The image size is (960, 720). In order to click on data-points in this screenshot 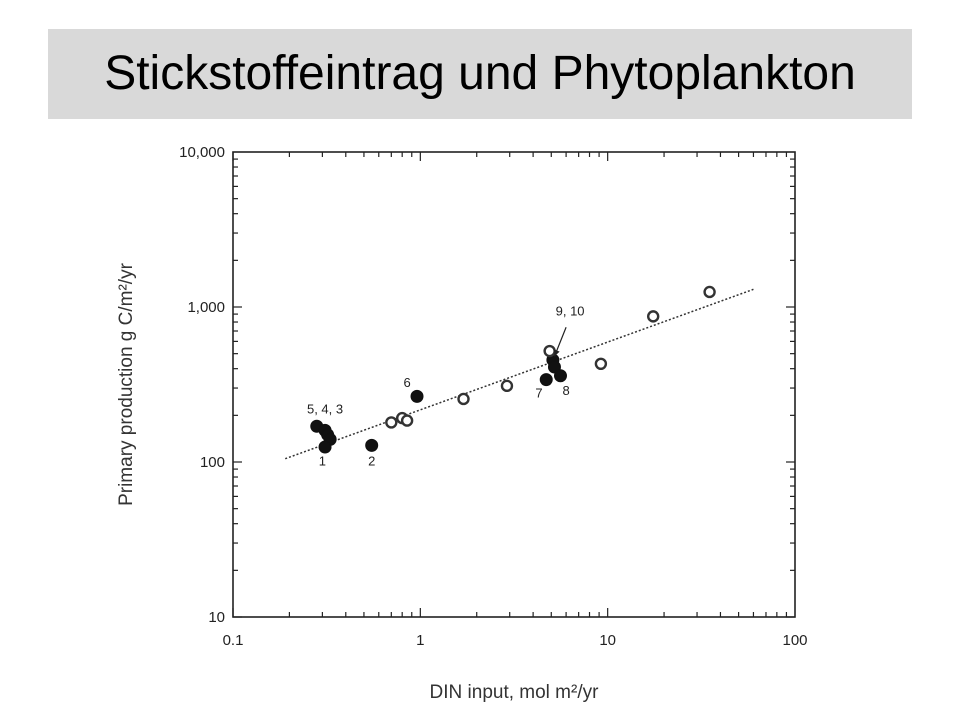, I will do `click(513, 369)`.